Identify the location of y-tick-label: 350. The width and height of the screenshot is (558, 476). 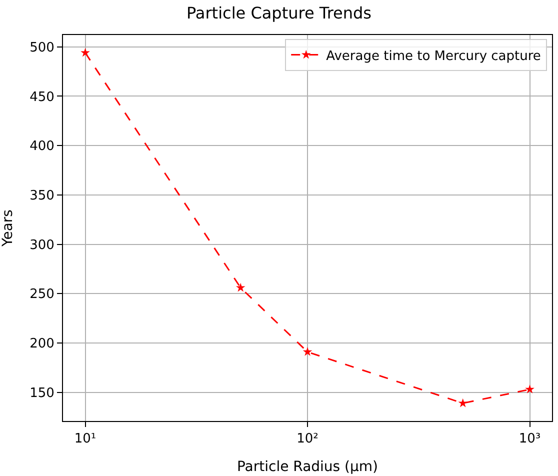
(42, 196).